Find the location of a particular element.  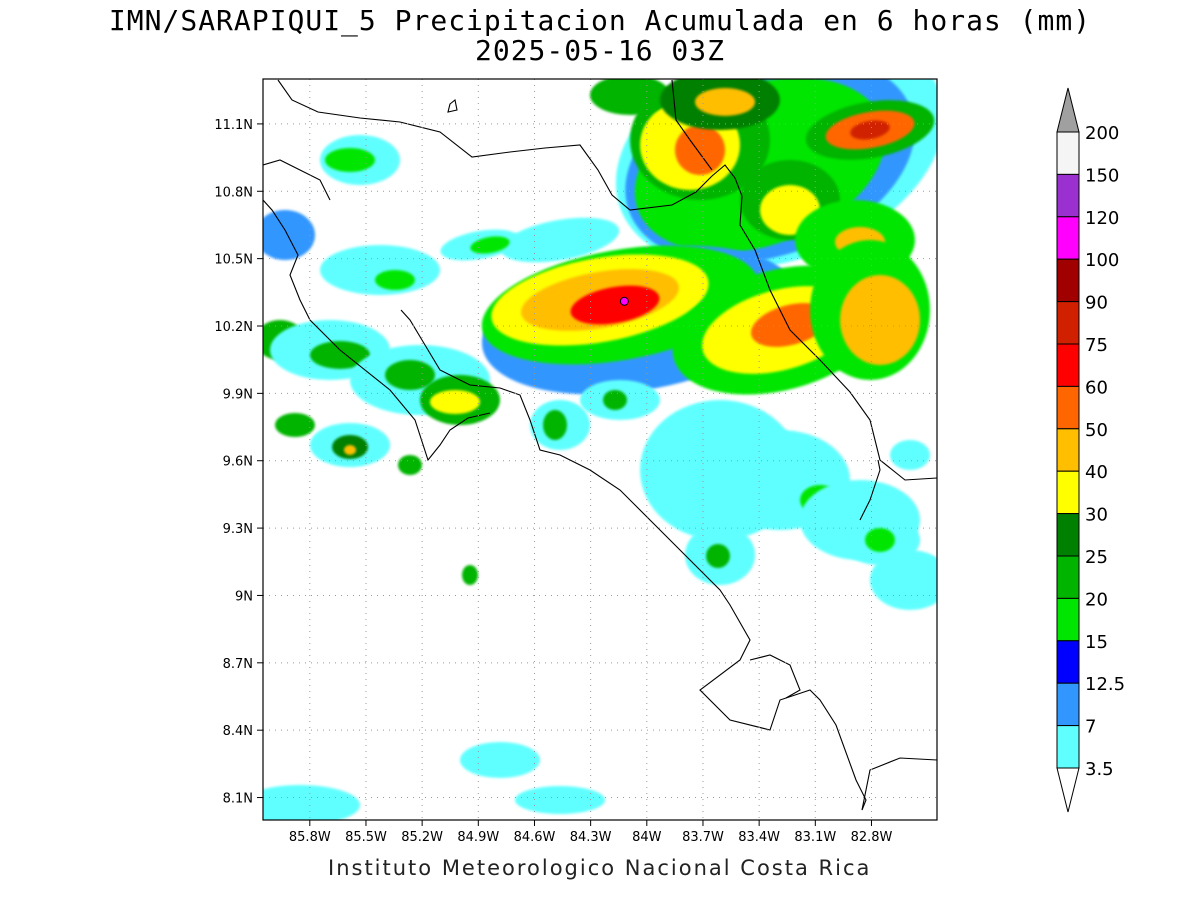

lat-tick-label: 9N is located at coordinates (244, 596).